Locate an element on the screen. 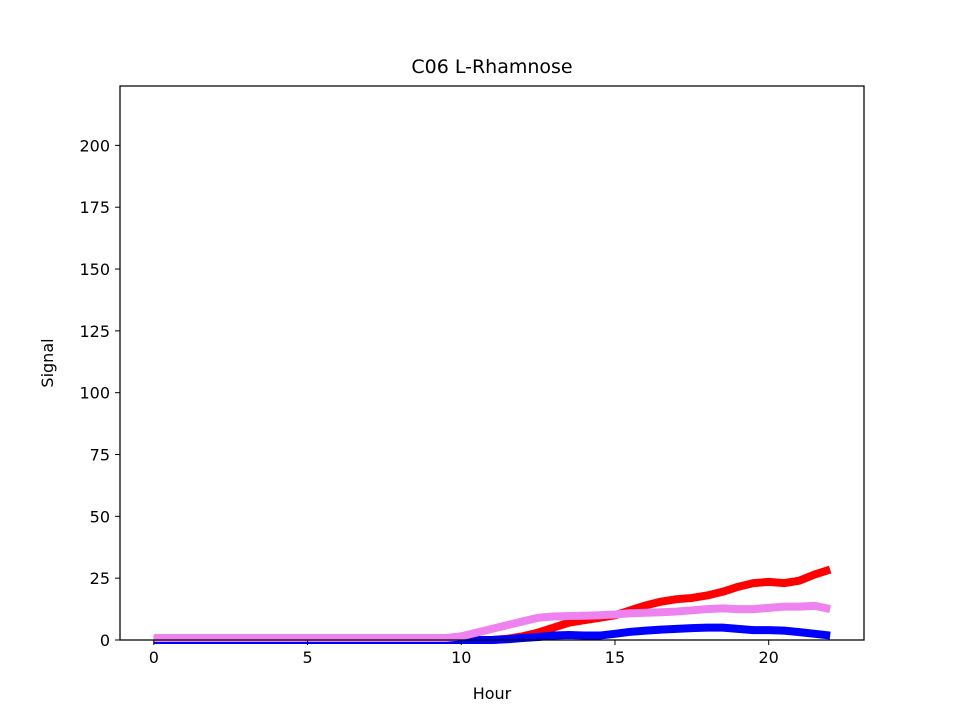 The height and width of the screenshot is (720, 960). y-tick-label: 25 is located at coordinates (100, 578).